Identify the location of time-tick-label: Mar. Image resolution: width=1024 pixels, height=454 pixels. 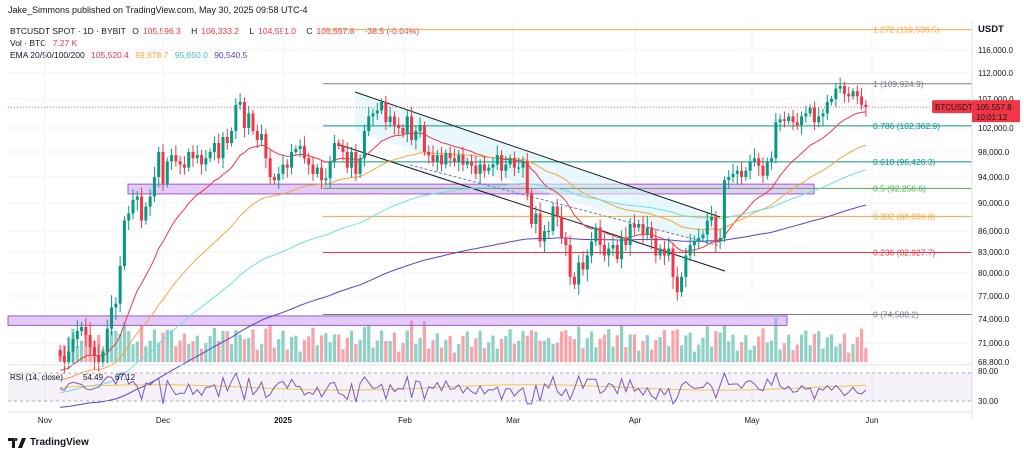
(513, 420).